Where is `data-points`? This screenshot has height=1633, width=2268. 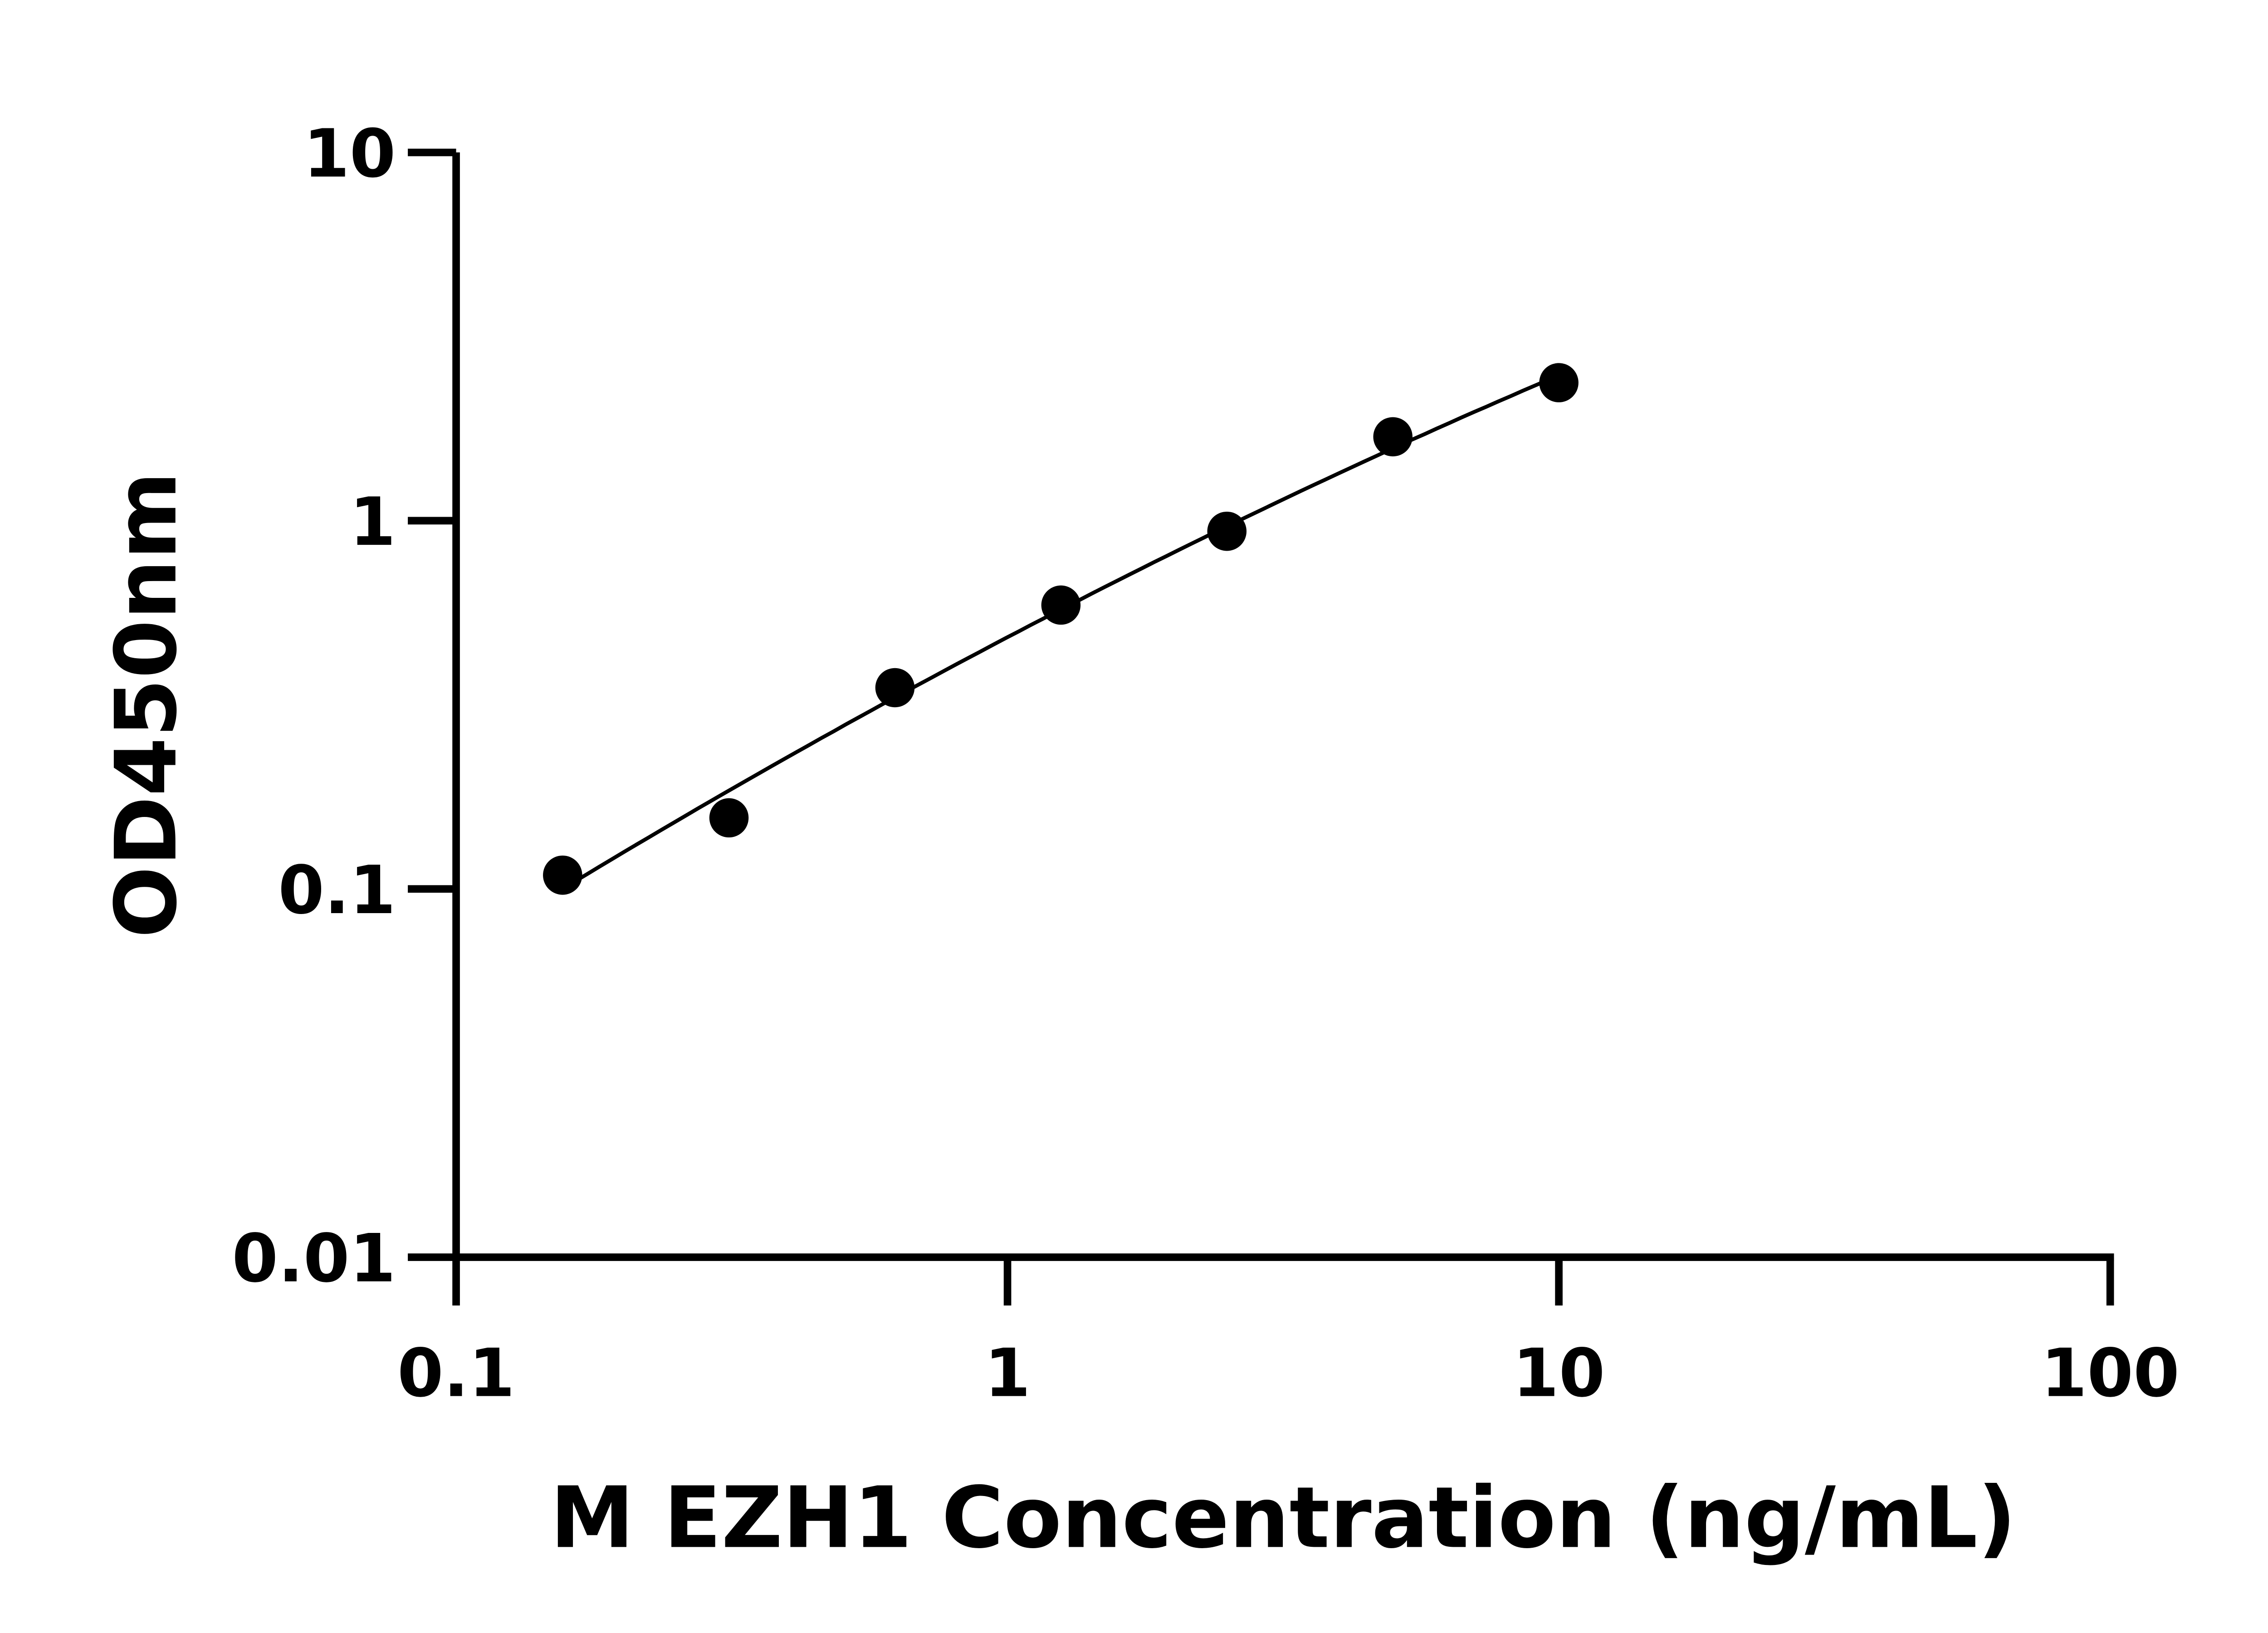 data-points is located at coordinates (1061, 629).